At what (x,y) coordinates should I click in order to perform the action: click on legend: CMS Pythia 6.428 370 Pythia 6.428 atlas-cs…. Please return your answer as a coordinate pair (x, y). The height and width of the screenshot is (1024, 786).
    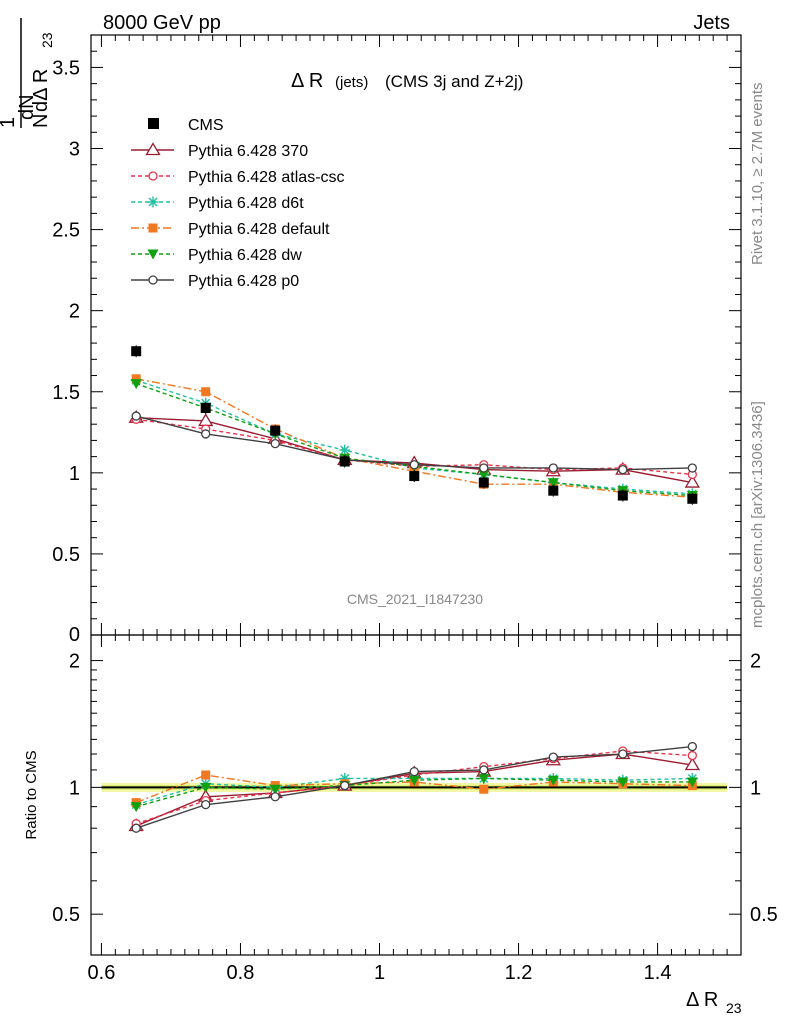
    Looking at the image, I should click on (238, 203).